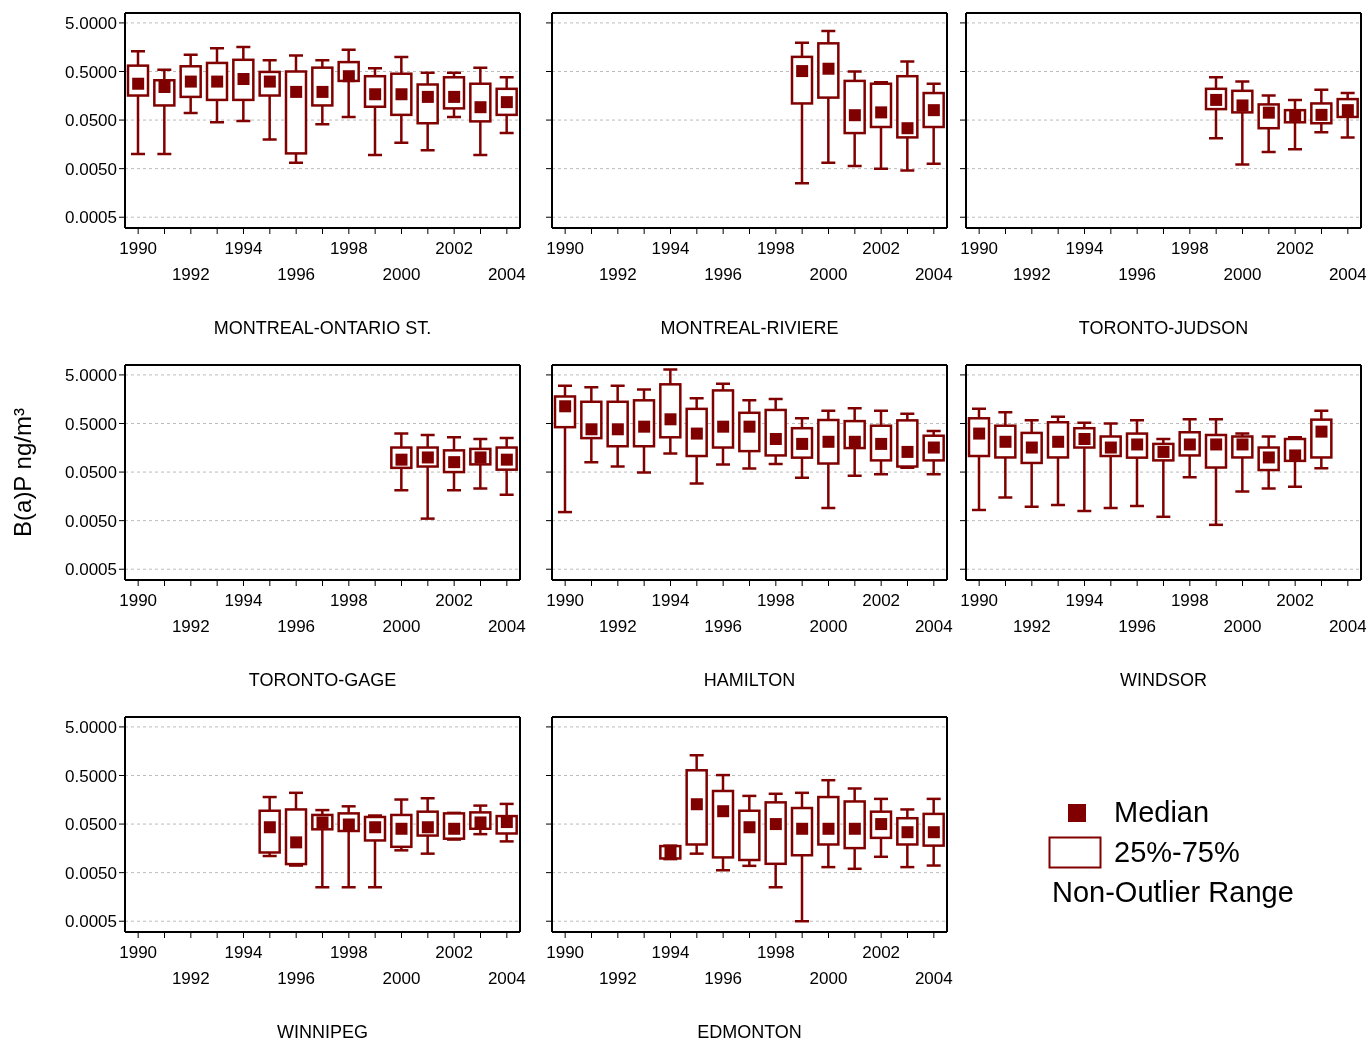 This screenshot has width=1366, height=1044. Describe the element at coordinates (1173, 892) in the screenshot. I see `text: Non-Outlier Range` at that location.